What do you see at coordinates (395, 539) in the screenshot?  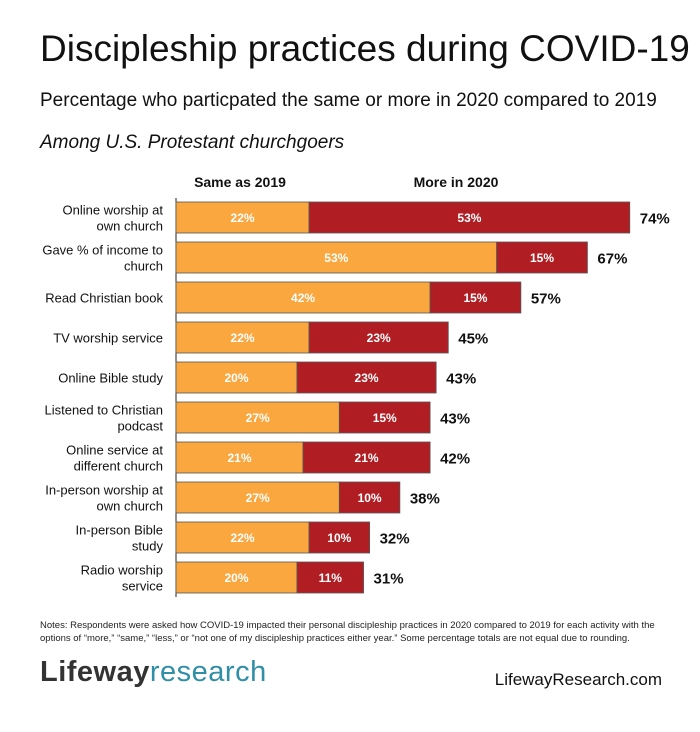 I see `total-label: 32%` at bounding box center [395, 539].